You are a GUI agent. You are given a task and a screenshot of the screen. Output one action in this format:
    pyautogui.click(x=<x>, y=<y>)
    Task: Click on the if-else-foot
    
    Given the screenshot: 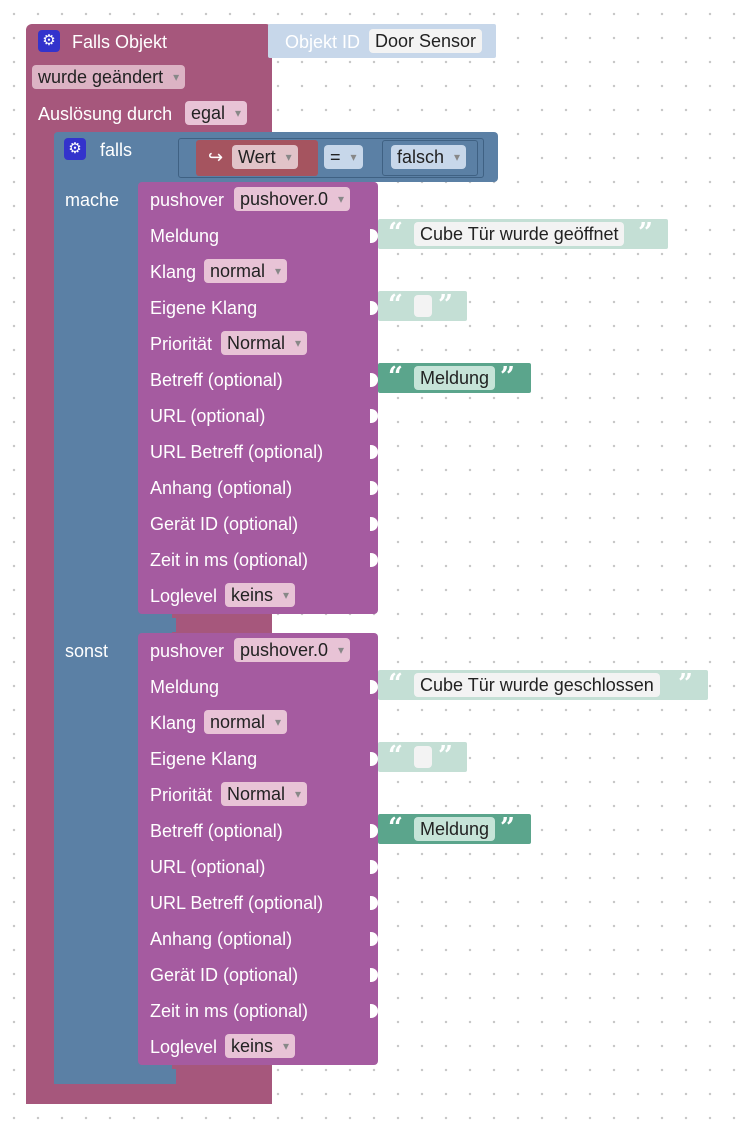 What is the action you would take?
    pyautogui.click(x=115, y=1076)
    